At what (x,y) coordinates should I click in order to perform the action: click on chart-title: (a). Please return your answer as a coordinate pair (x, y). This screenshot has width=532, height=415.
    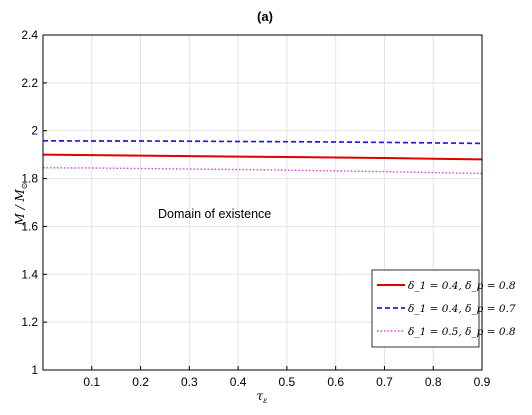
    Looking at the image, I should click on (265, 16).